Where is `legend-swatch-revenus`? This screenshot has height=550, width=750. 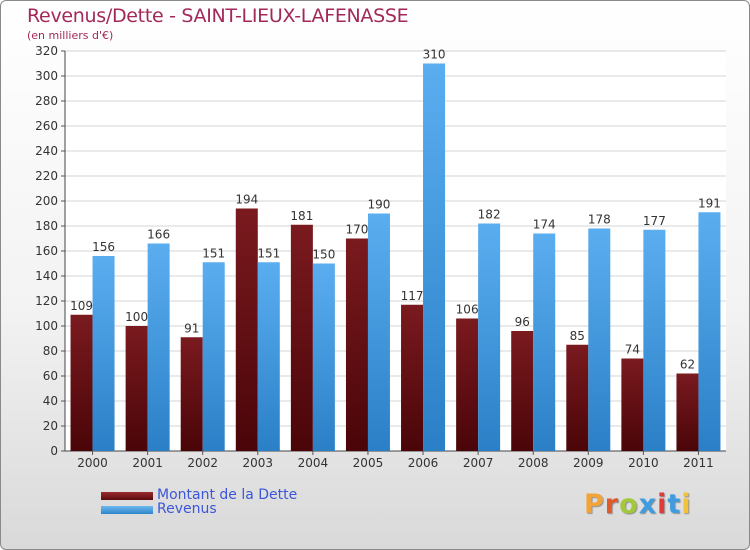
legend-swatch-revenus is located at coordinates (127, 510).